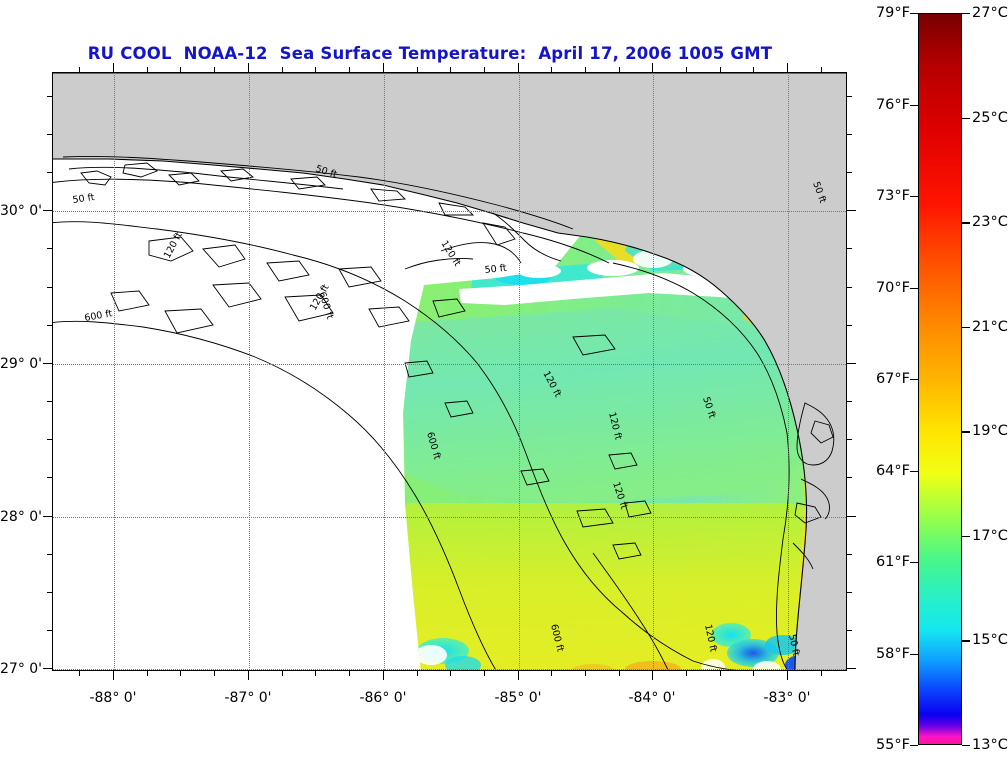 This screenshot has width=1008, height=761. Describe the element at coordinates (21, 669) in the screenshot. I see `y-tick-label: 27° 0'` at that location.